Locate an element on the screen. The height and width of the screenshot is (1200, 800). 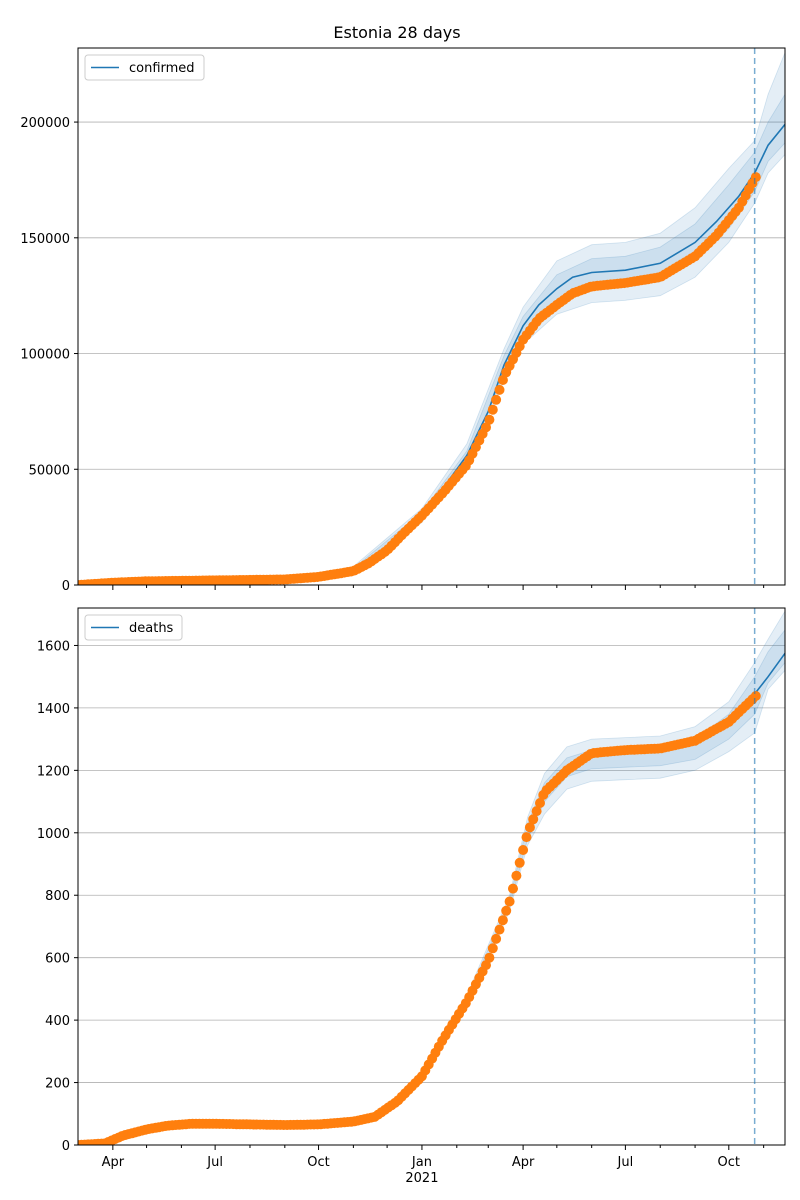
x-year-label: 2021 is located at coordinates (421, 1178).